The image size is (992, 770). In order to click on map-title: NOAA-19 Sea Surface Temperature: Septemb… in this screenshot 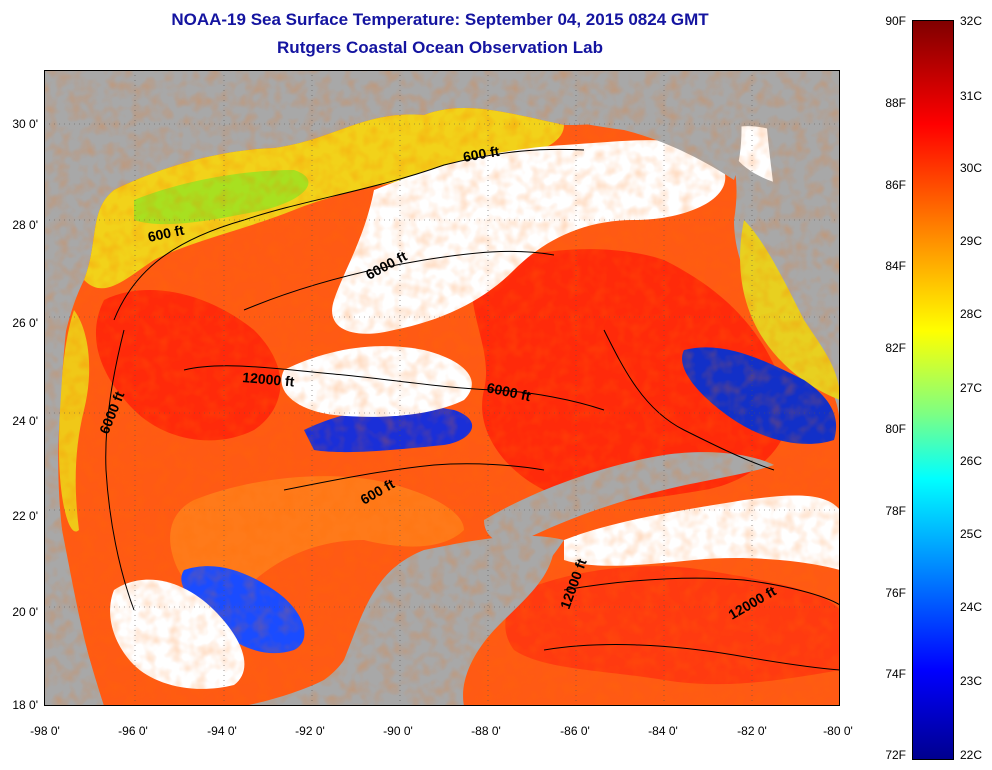, I will do `click(440, 19)`.